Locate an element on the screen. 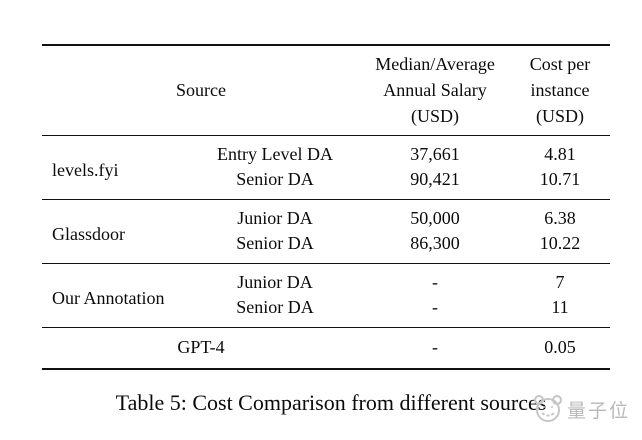 This screenshot has height=440, width=642. table-row: levels.fyi Entry Level DA 37,661 4.81 is located at coordinates (326, 158).